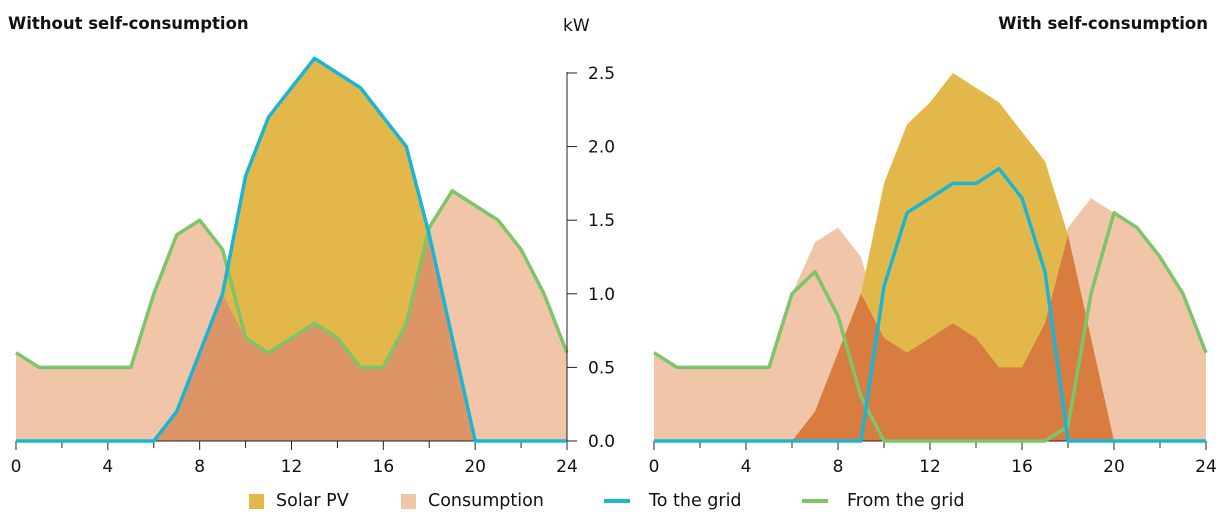 This screenshot has width=1222, height=518. I want to click on y-tick-label-5: 2.5, so click(601, 74).